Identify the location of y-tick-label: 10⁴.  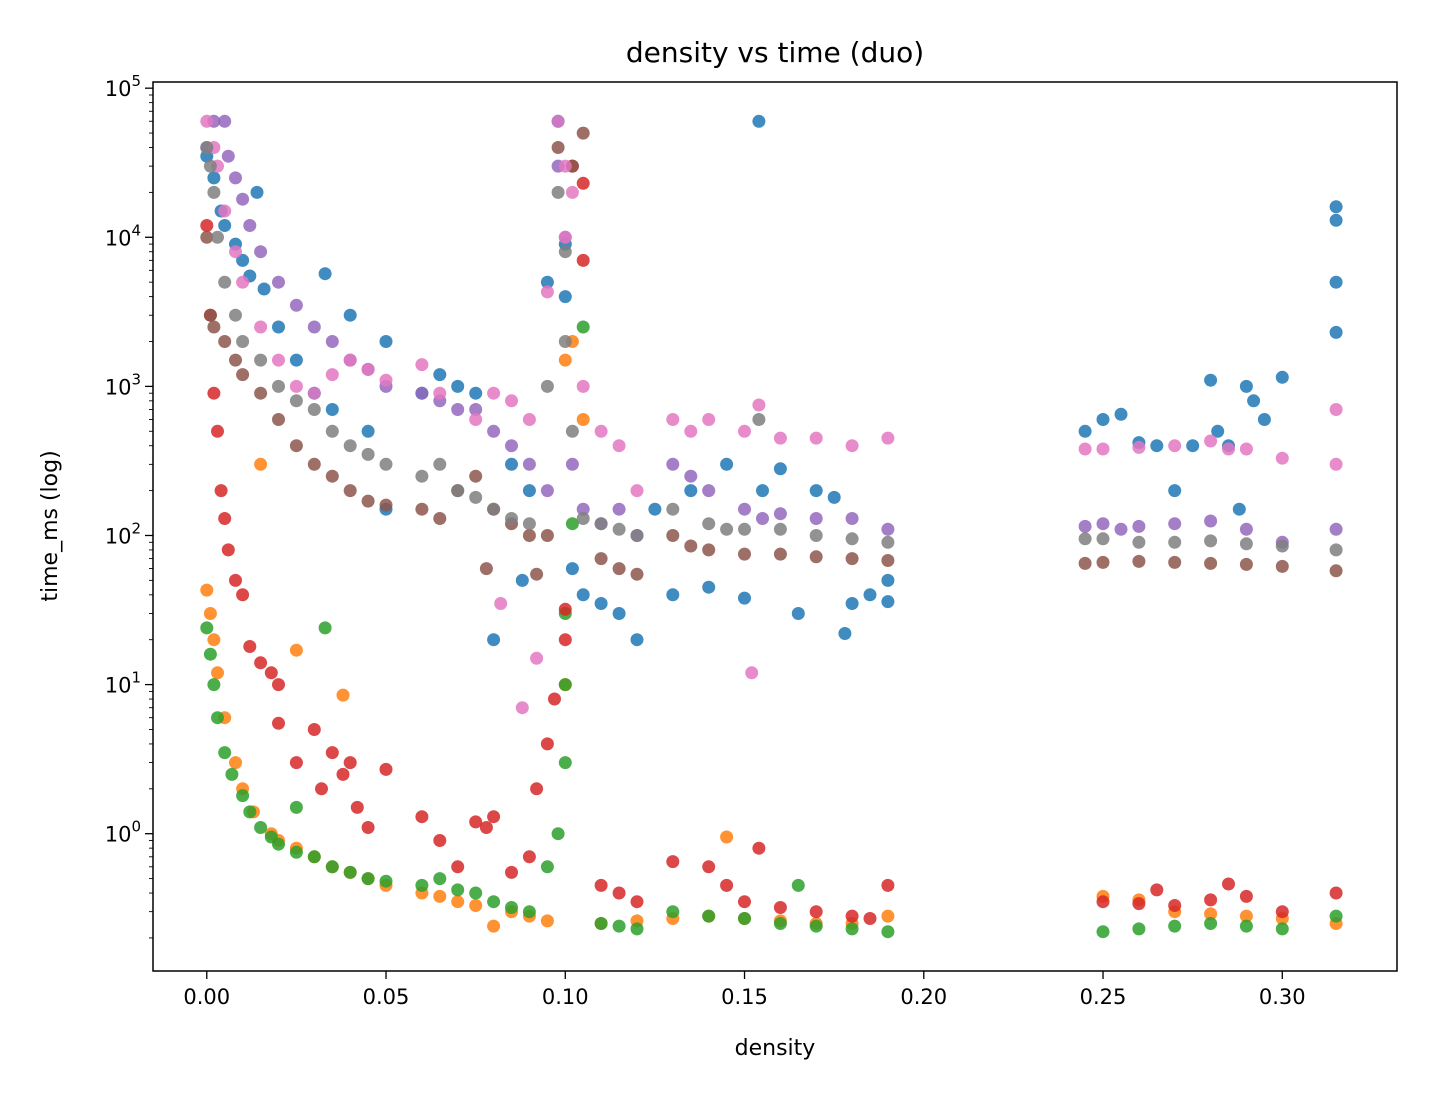
(123, 235).